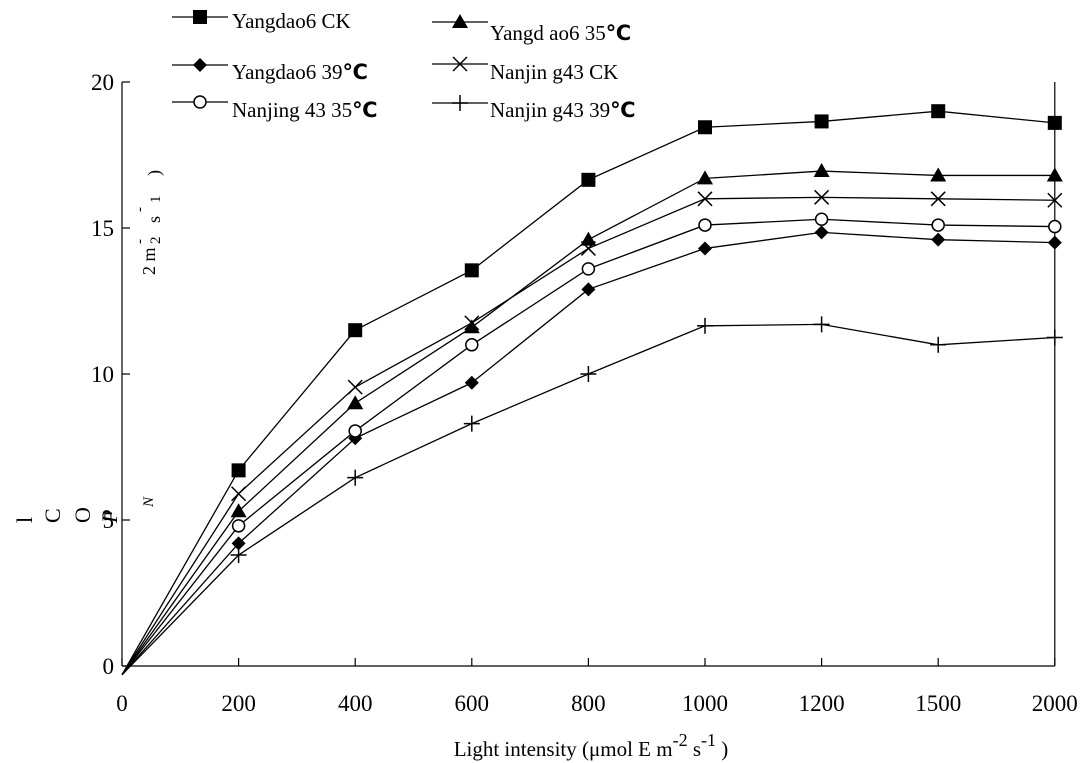  Describe the element at coordinates (563, 749) in the screenshot. I see `x-axis-label-main: Light intensity (μmol E m` at that location.